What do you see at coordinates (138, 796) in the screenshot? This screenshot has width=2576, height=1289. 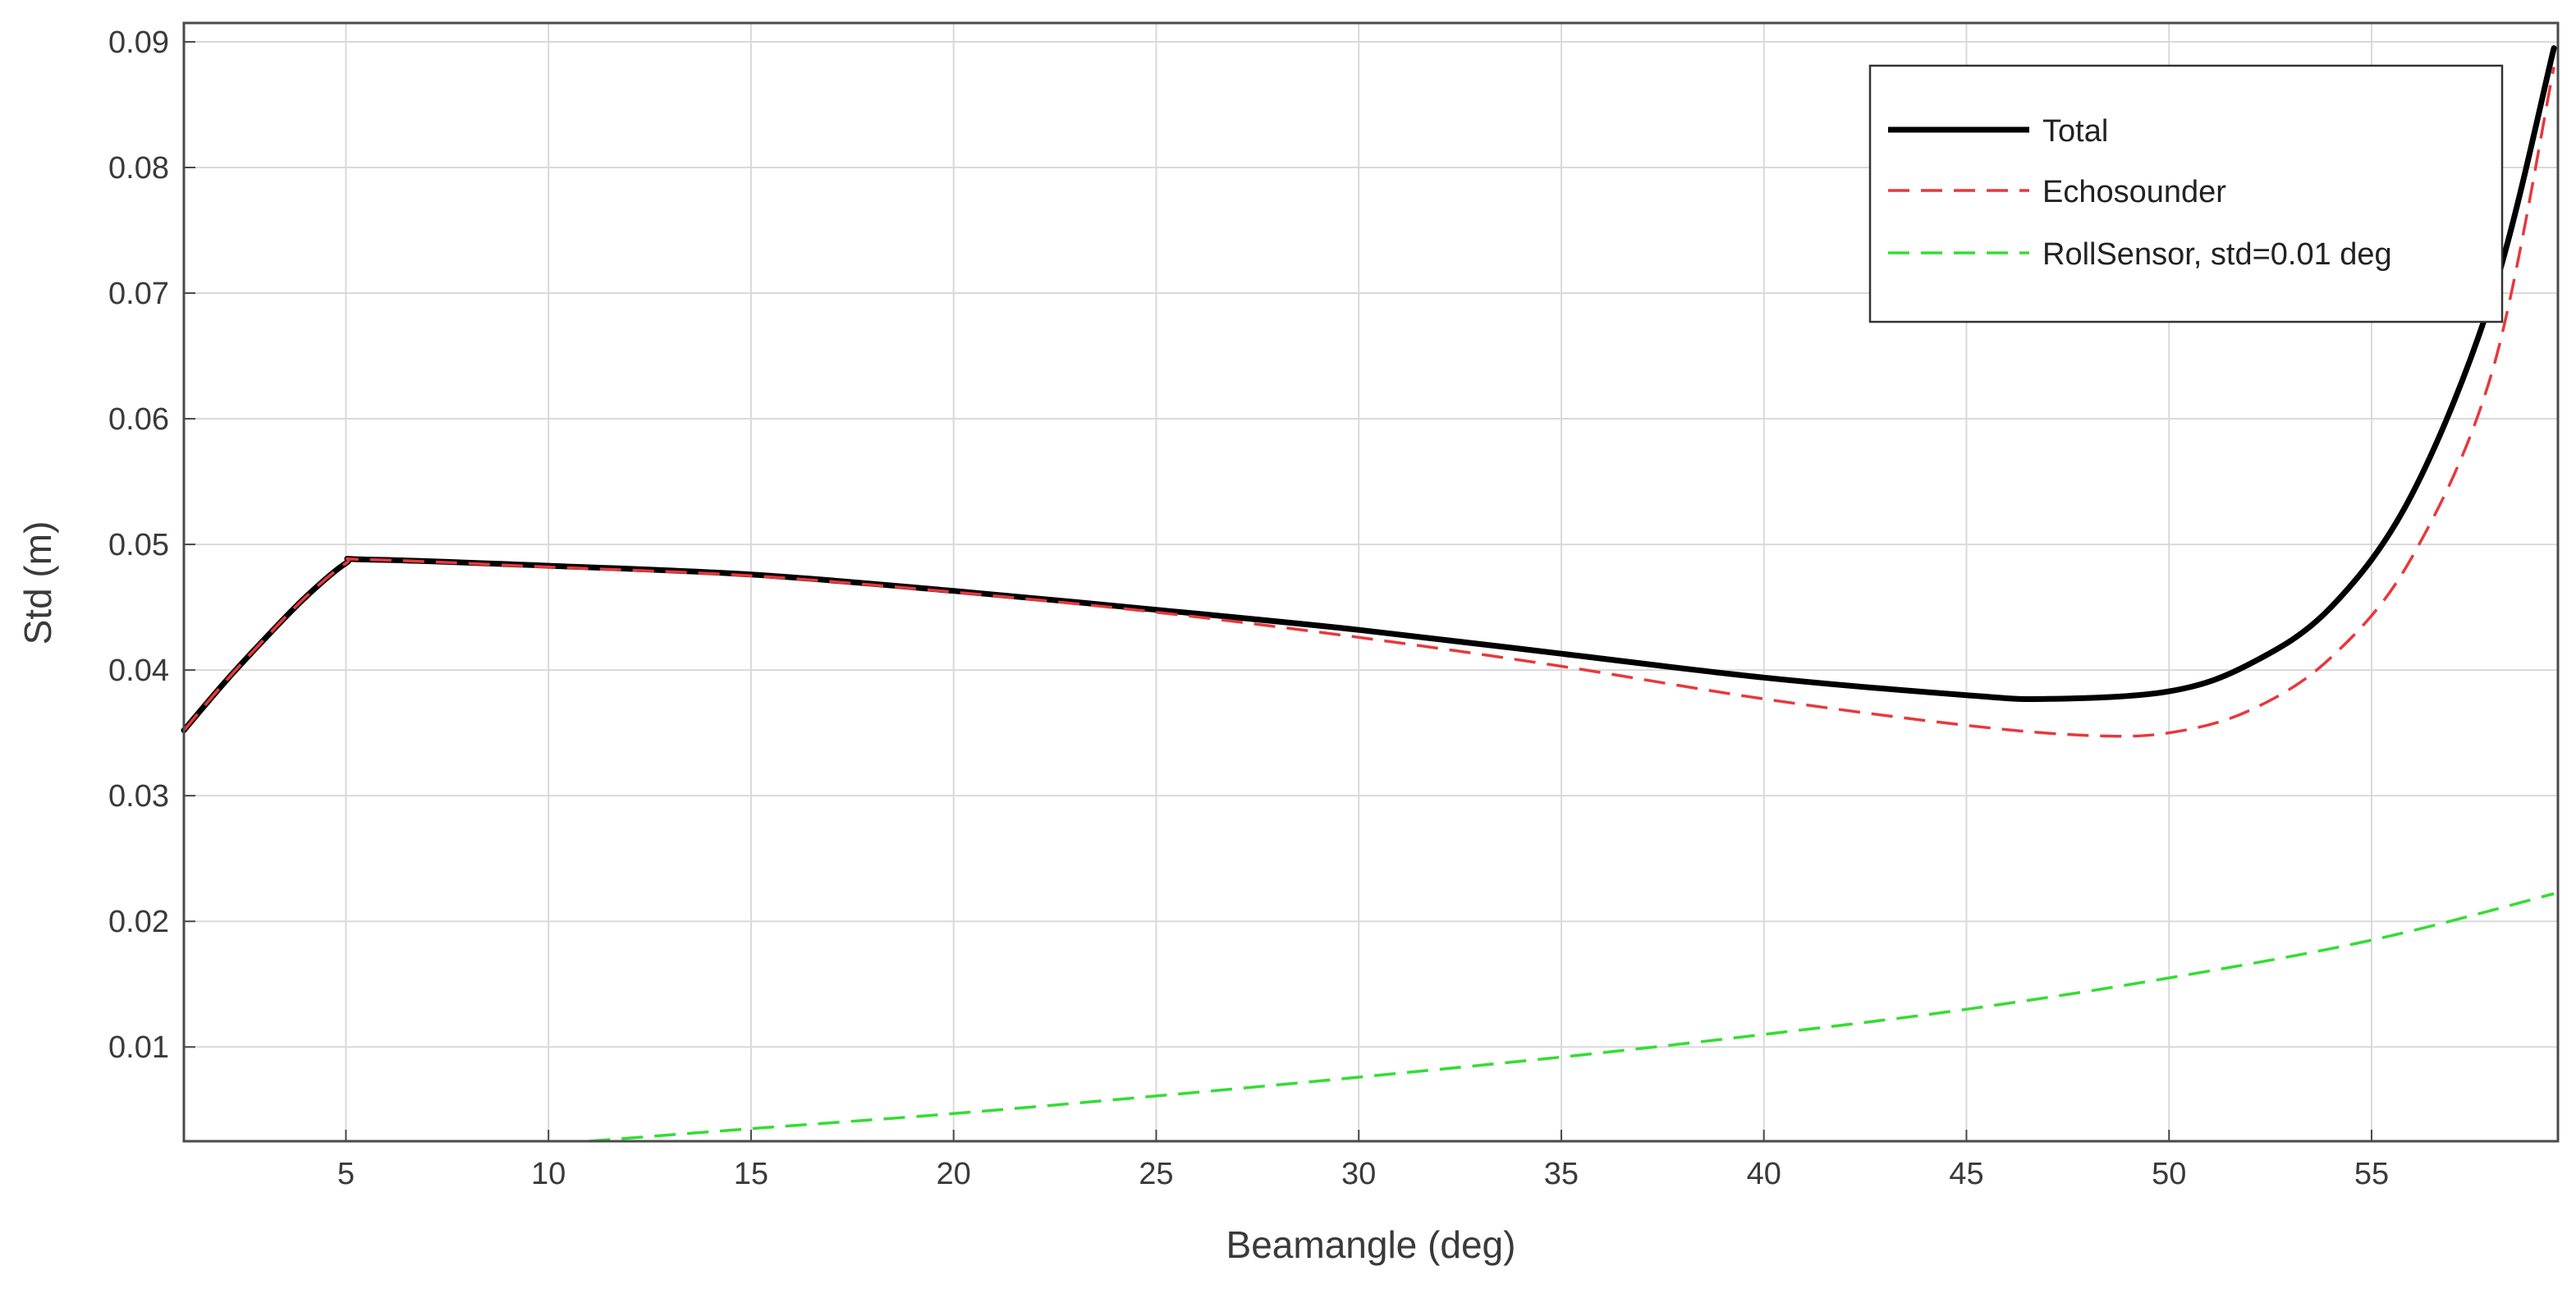 I see `y-tick-label: 0.03` at bounding box center [138, 796].